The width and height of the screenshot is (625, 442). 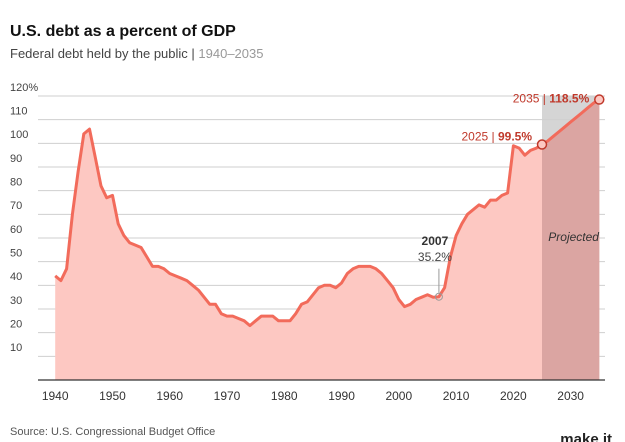 I want to click on y-tick-label: 100, so click(x=19, y=135).